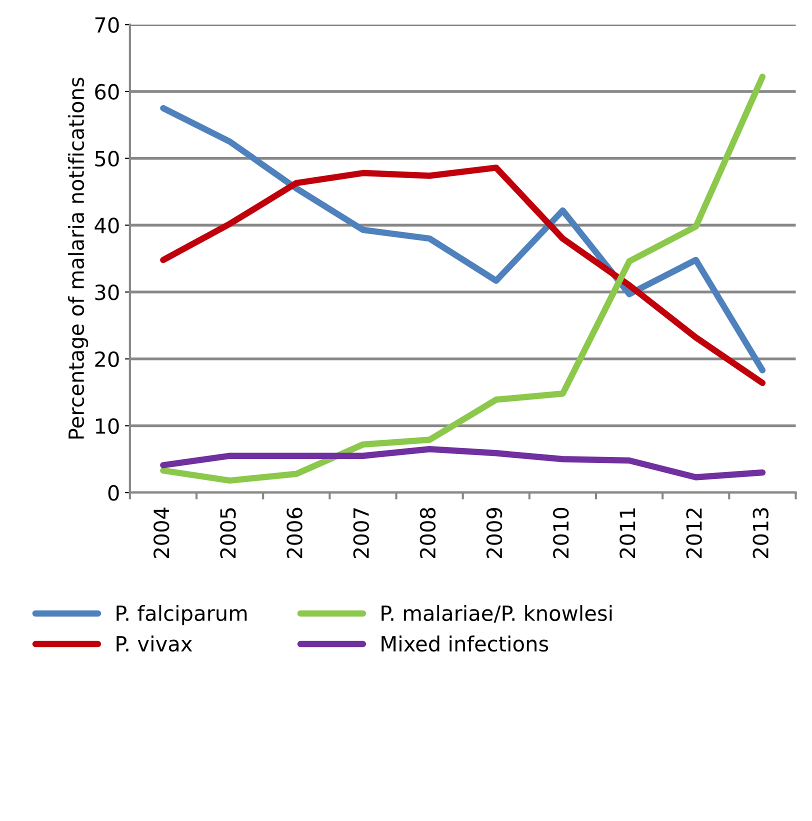 The height and width of the screenshot is (821, 812). I want to click on x-tick-label: 2013, so click(760, 533).